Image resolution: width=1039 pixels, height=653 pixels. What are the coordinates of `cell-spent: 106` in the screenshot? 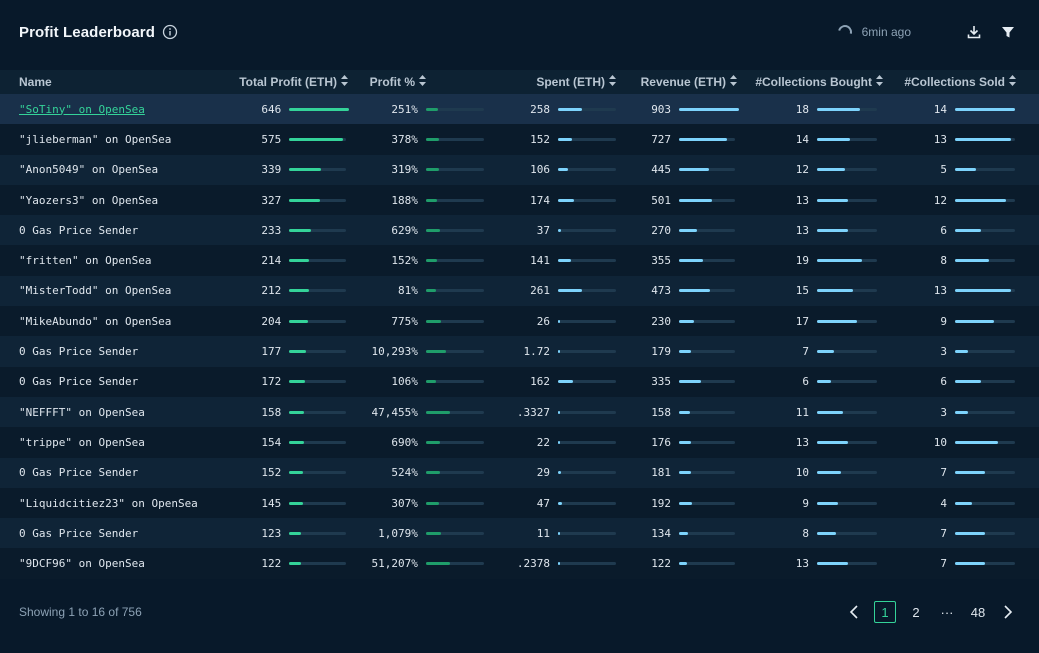 It's located at (554, 170).